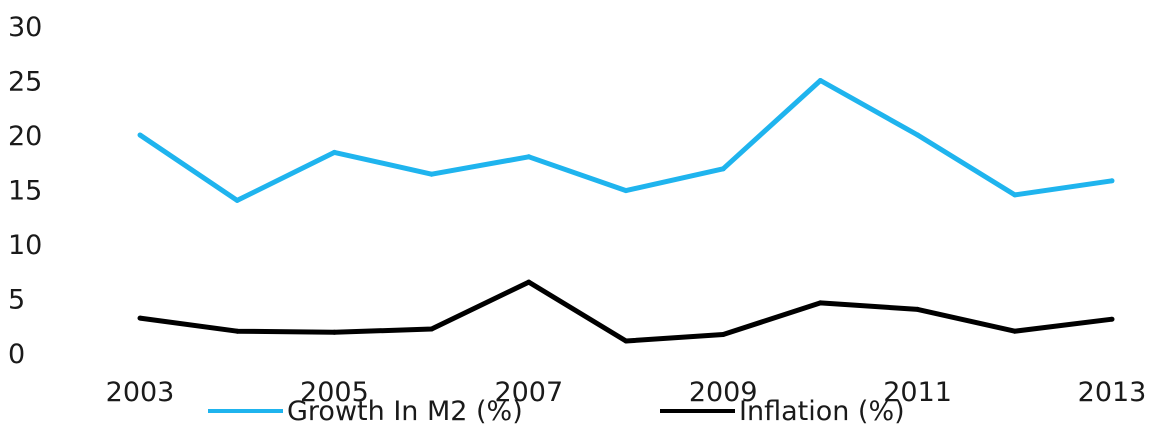 The image size is (1156, 430). What do you see at coordinates (25, 27) in the screenshot?
I see `y-tick-label: 30` at bounding box center [25, 27].